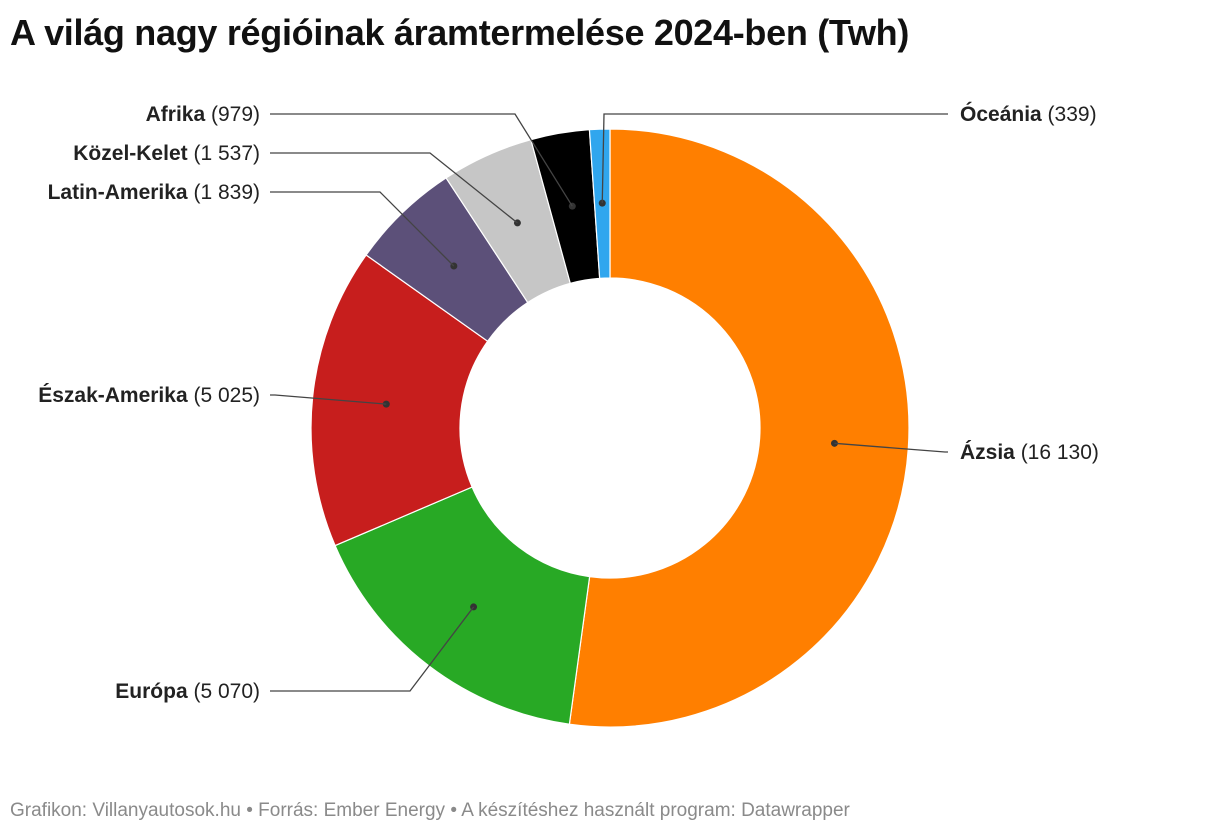  What do you see at coordinates (987, 452) in the screenshot?
I see `slice-label-name: Ázsia` at bounding box center [987, 452].